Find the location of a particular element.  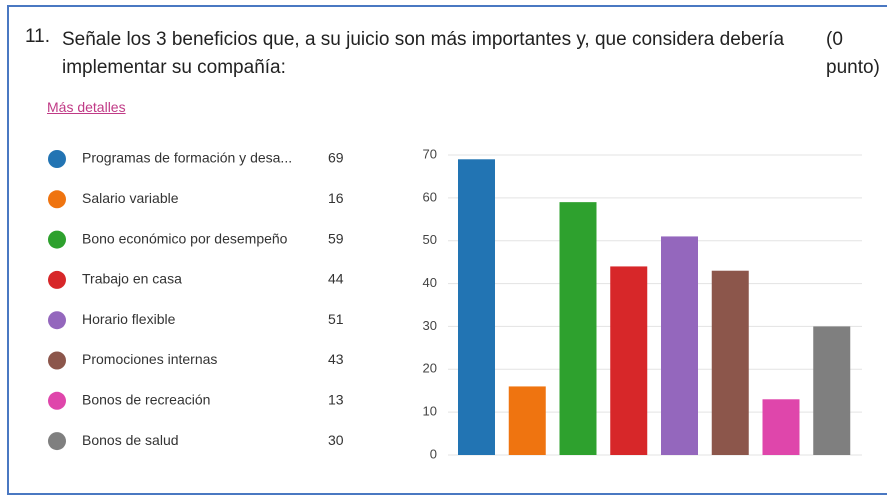

y-tick-label: 70 is located at coordinates (430, 153).